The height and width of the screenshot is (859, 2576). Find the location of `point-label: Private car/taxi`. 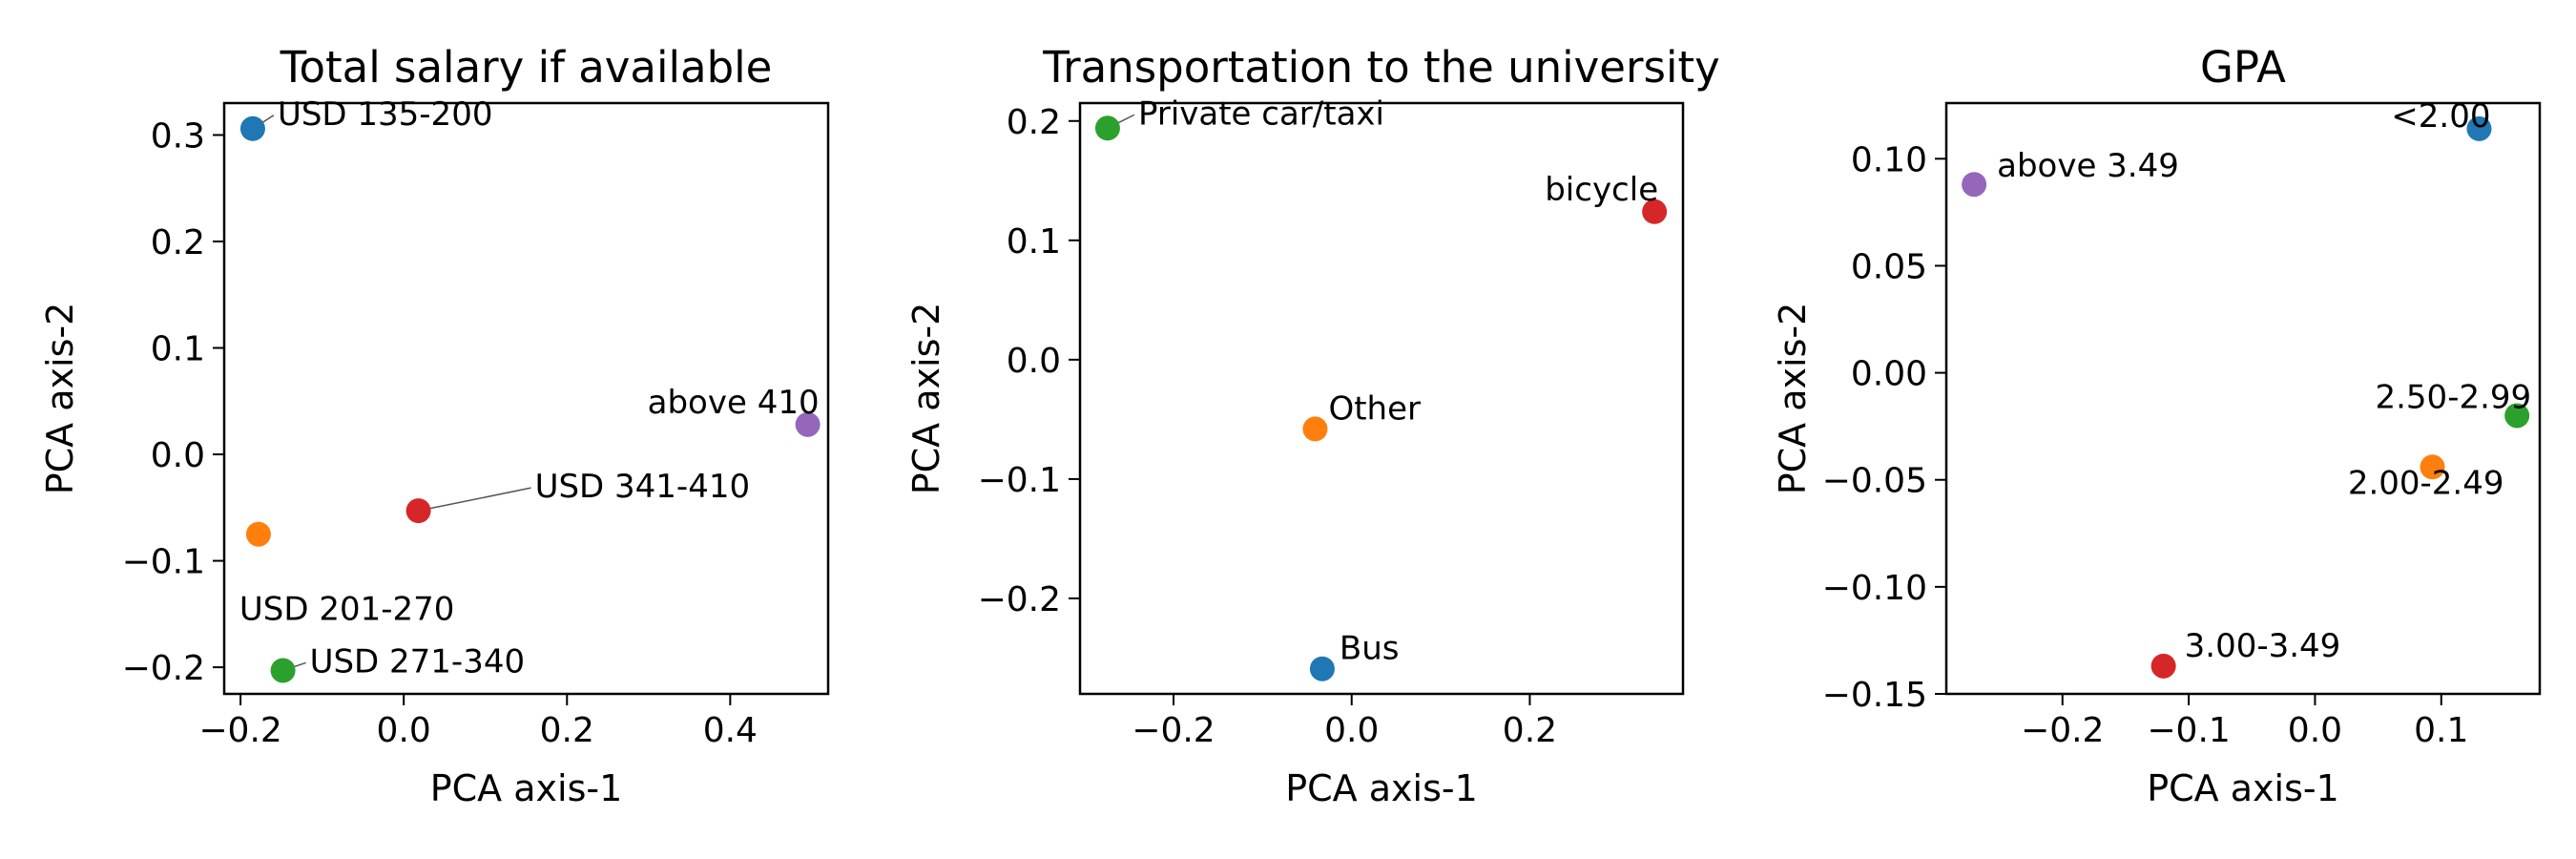

point-label: Private car/taxi is located at coordinates (1261, 113).